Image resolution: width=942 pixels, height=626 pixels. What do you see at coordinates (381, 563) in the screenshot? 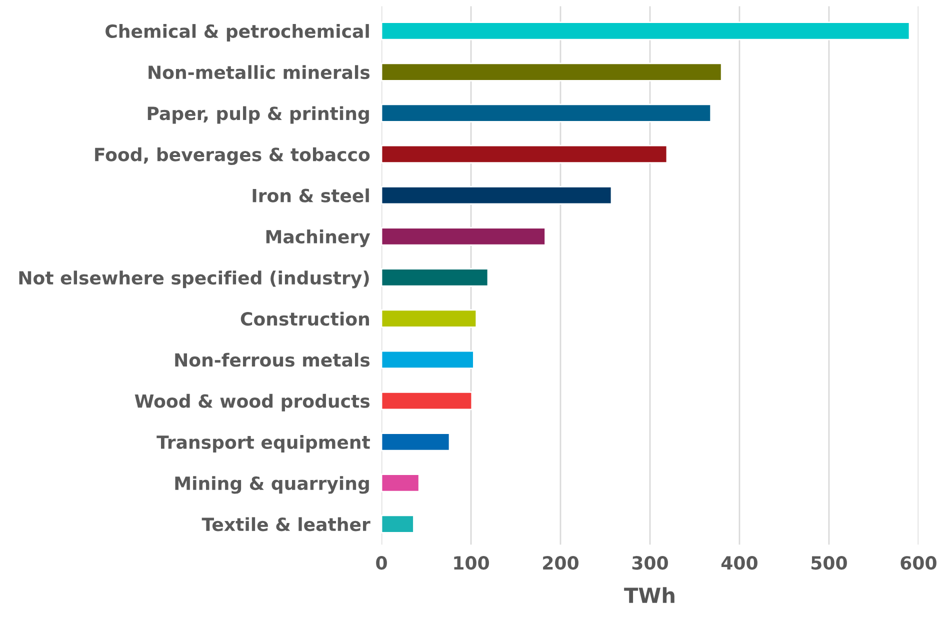
I see `x-tick-label: 0` at bounding box center [381, 563].